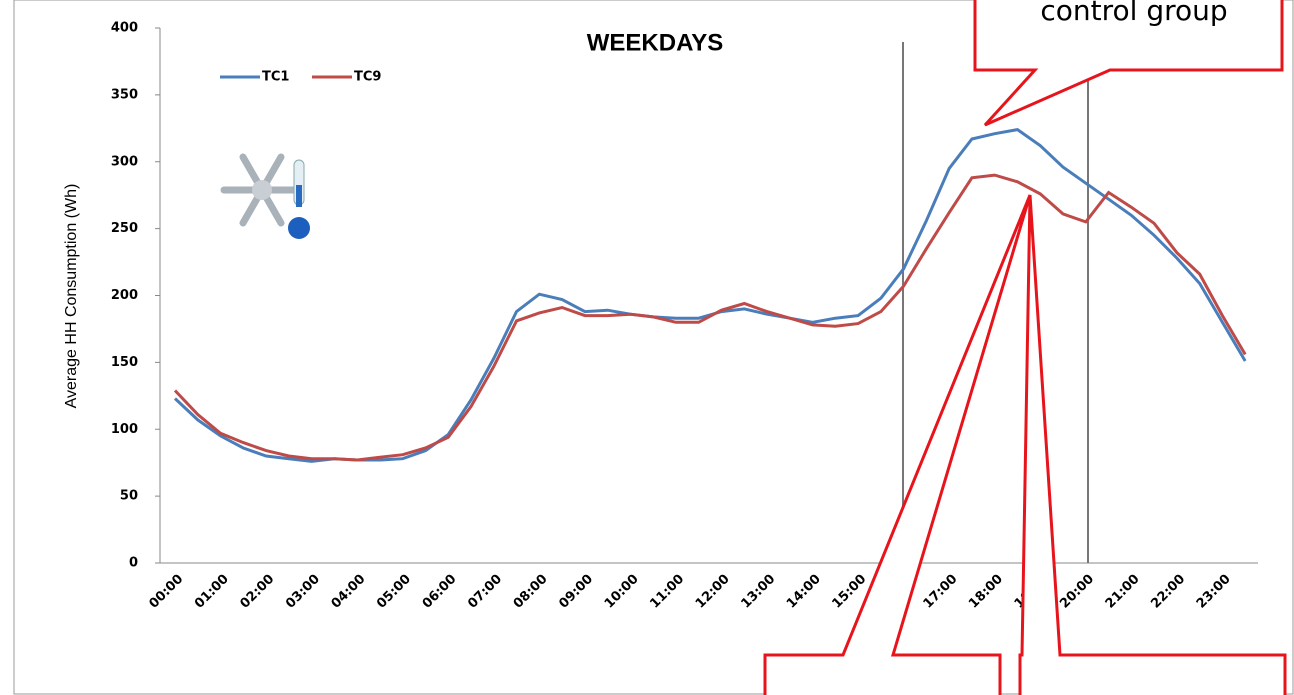  Describe the element at coordinates (124, 295) in the screenshot. I see `y-tick-label: 200` at that location.